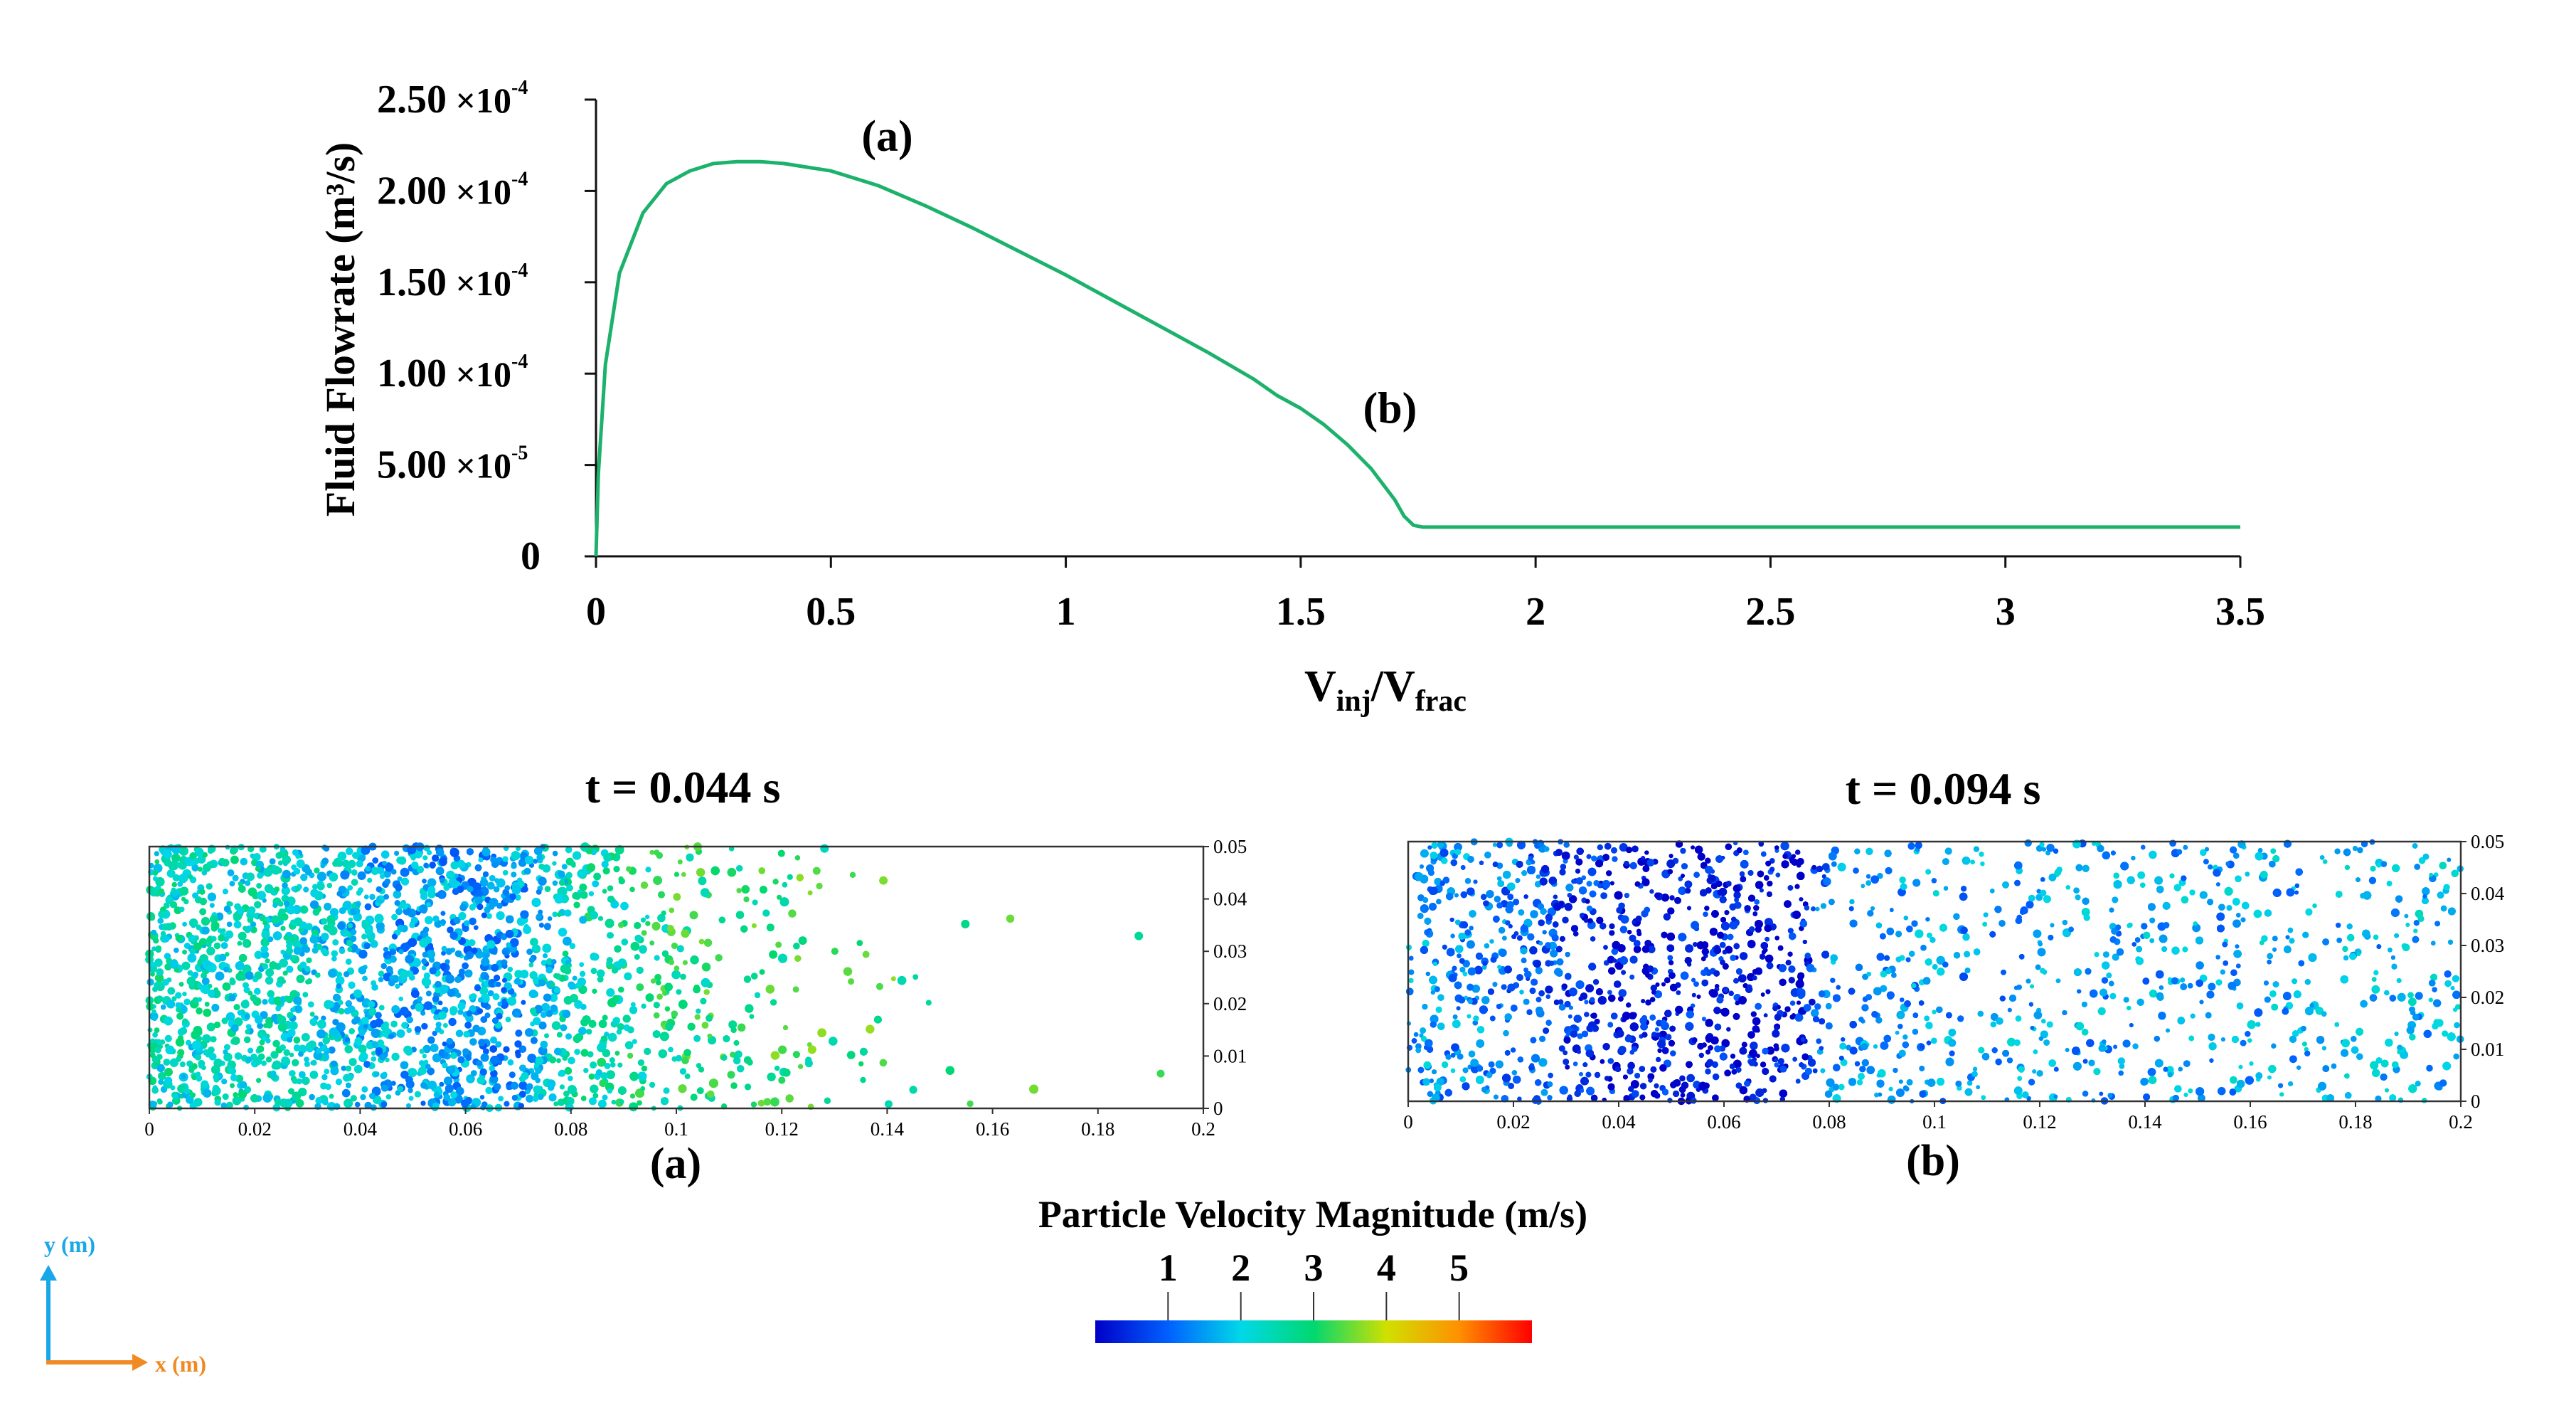 The image size is (2576, 1415). Describe the element at coordinates (596, 612) in the screenshot. I see `x-tick-label: 0` at that location.